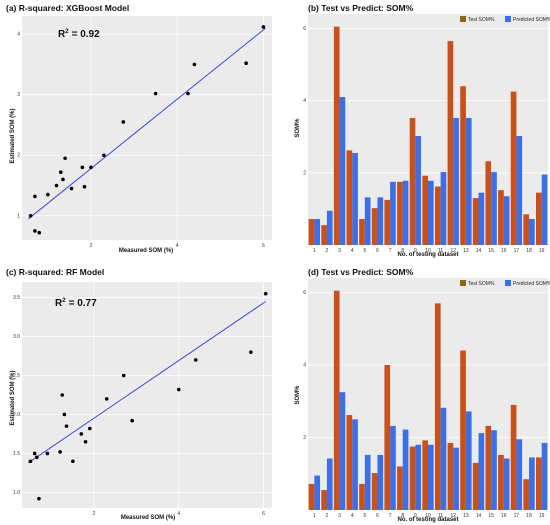 The width and height of the screenshot is (550, 525). I want to click on panel-b-legend: Test SOM% Predicted SOM%, so click(505, 19).